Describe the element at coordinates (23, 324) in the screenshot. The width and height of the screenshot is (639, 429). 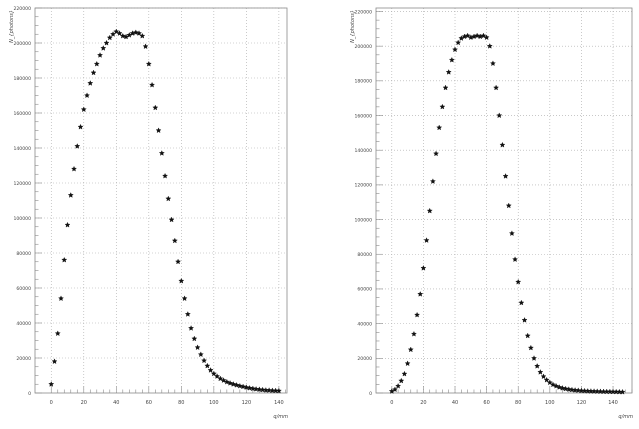
I see `y-tick-label: 40000` at that location.